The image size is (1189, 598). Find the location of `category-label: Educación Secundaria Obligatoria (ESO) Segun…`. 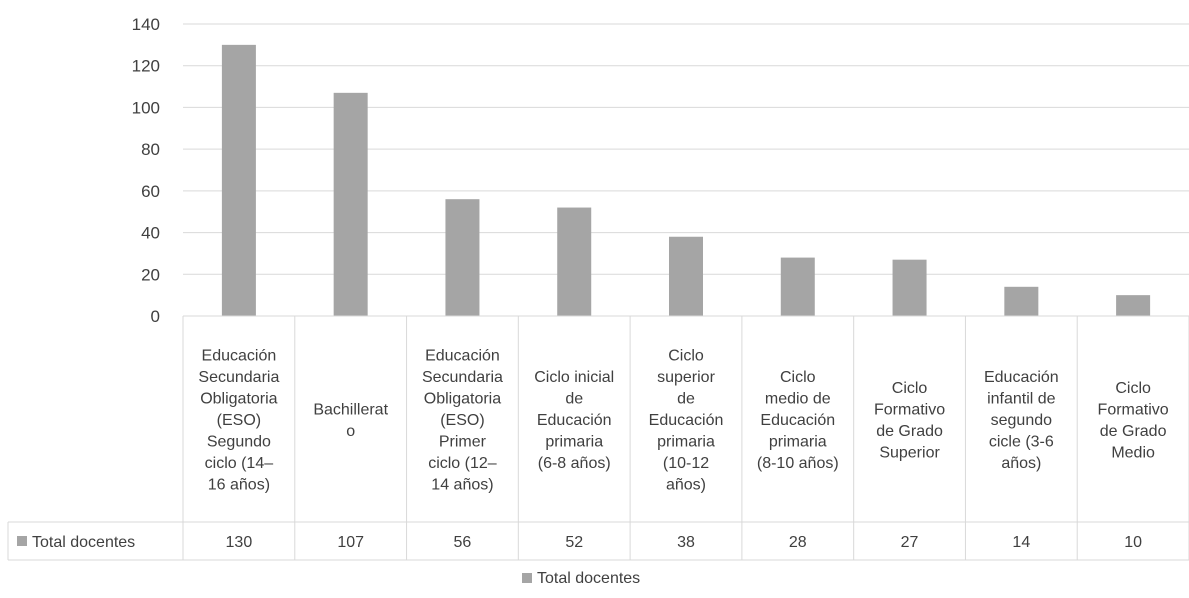

category-label: Educación Secundaria Obligatoria (ESO) Segun… is located at coordinates (238, 421).